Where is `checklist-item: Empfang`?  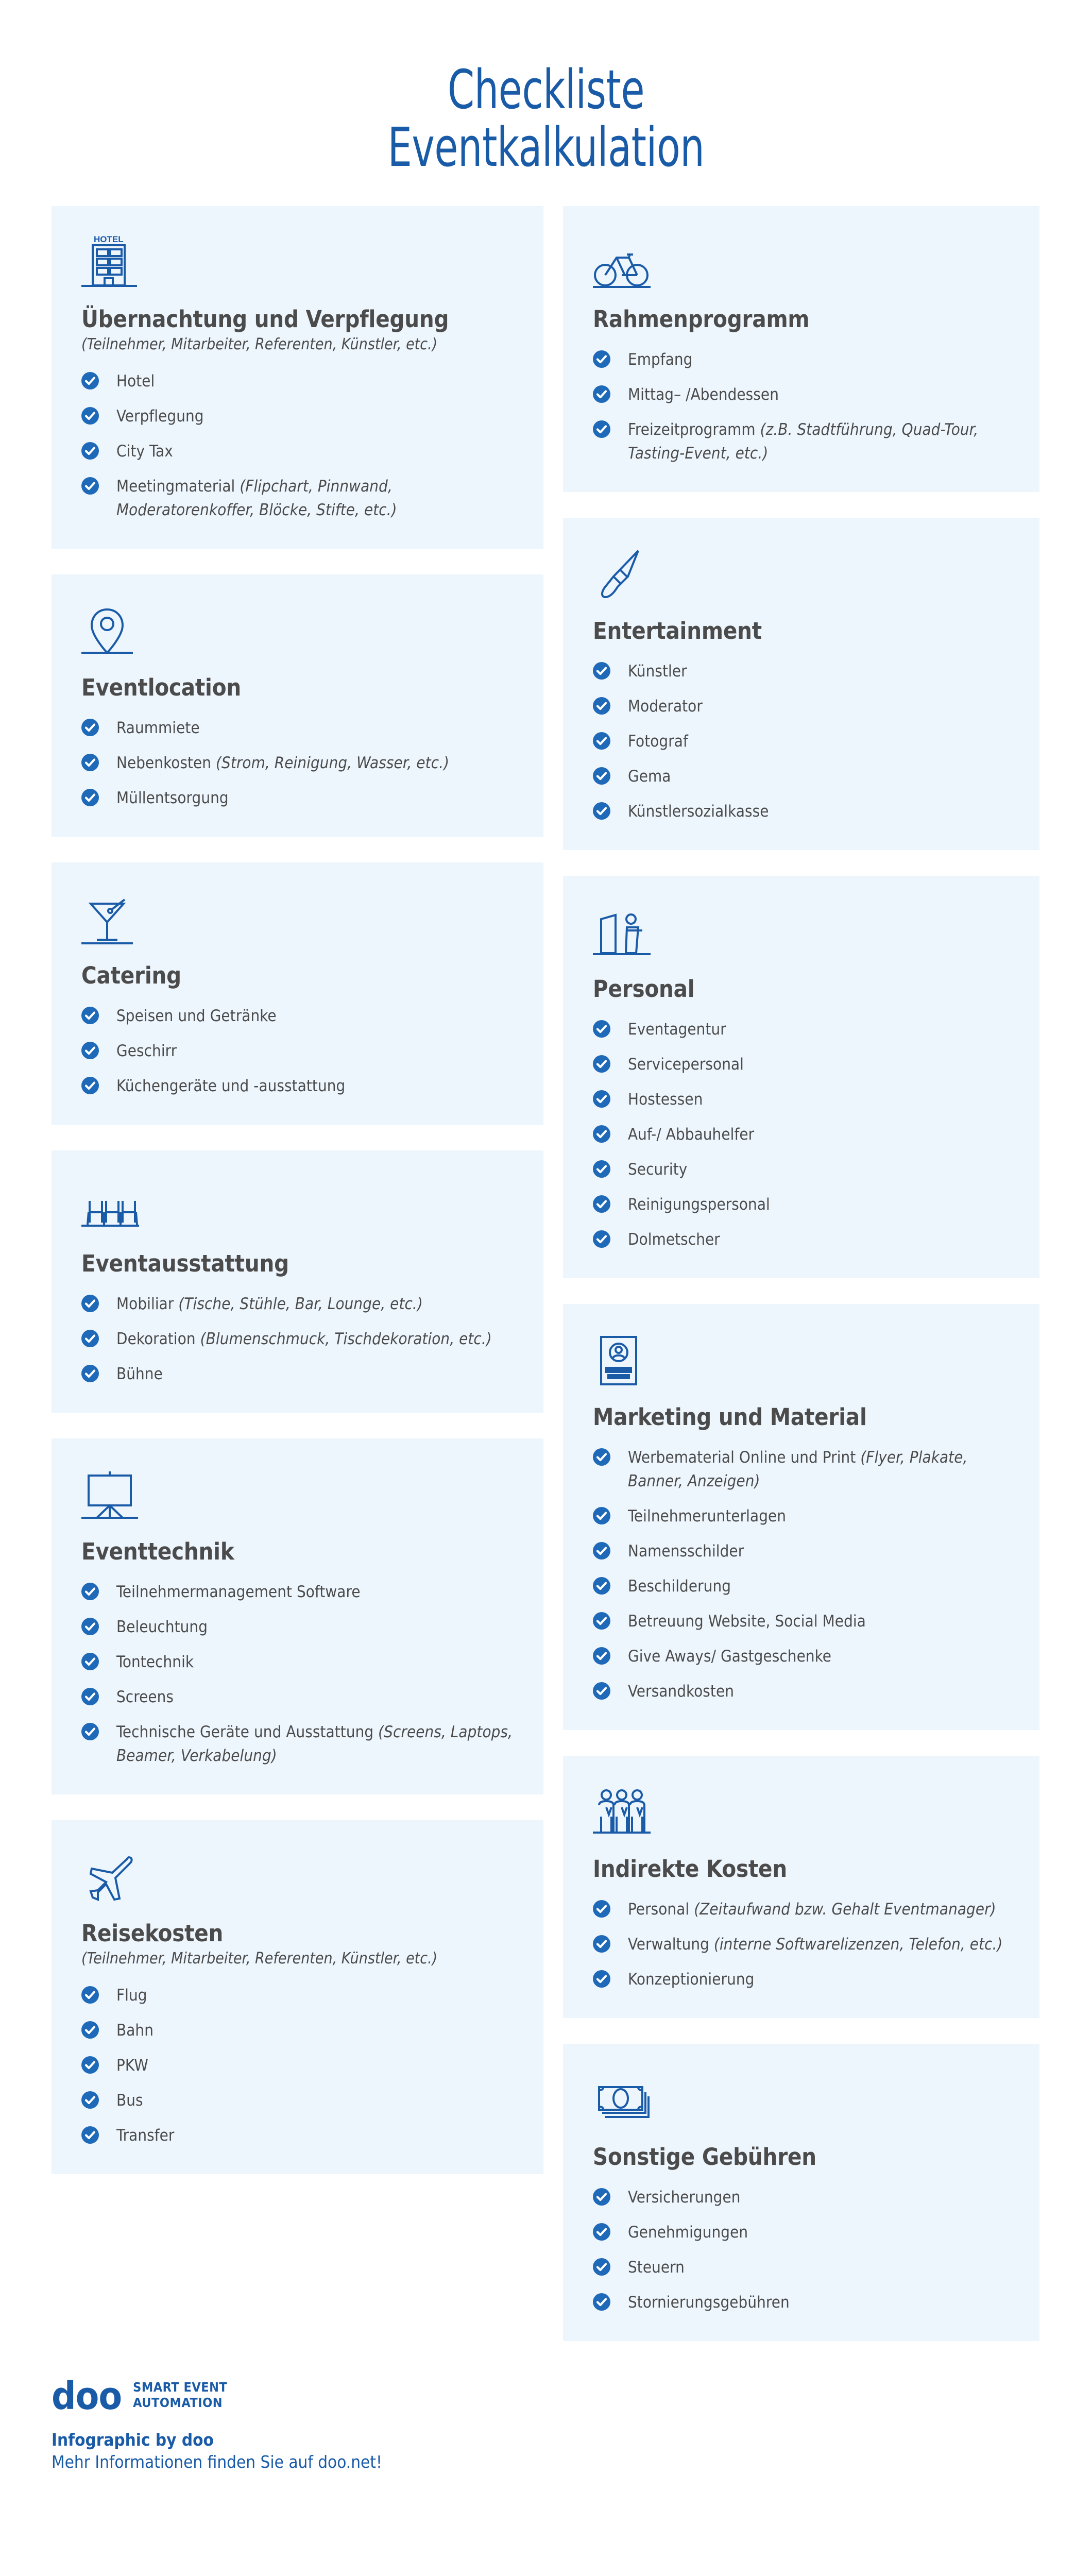 checklist-item: Empfang is located at coordinates (801, 359).